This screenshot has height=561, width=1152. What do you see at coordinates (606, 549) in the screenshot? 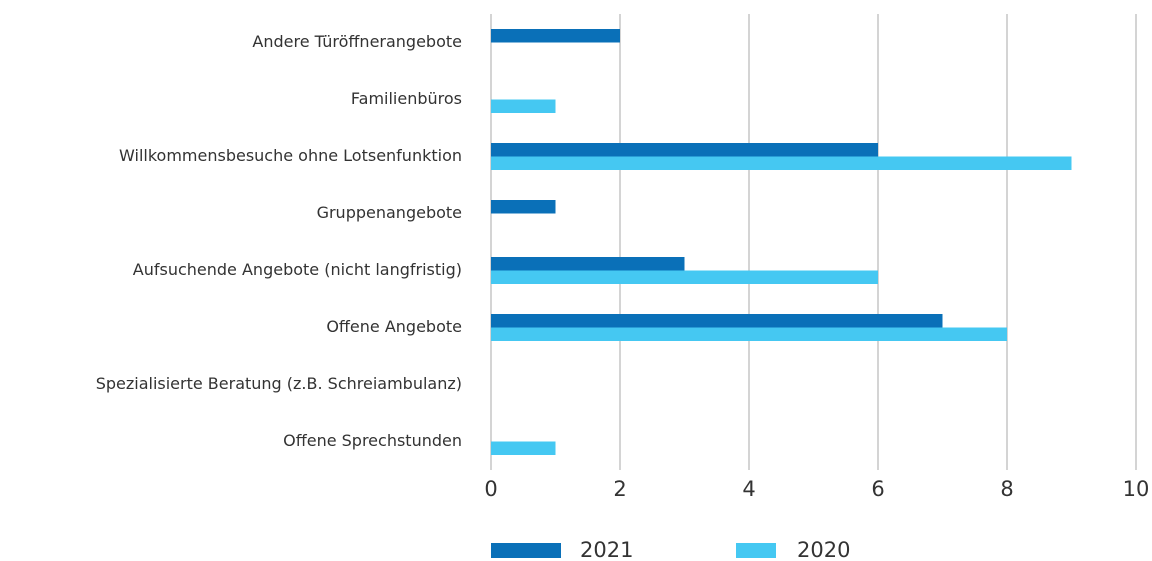
I see `legend-label: 2021` at bounding box center [606, 549].